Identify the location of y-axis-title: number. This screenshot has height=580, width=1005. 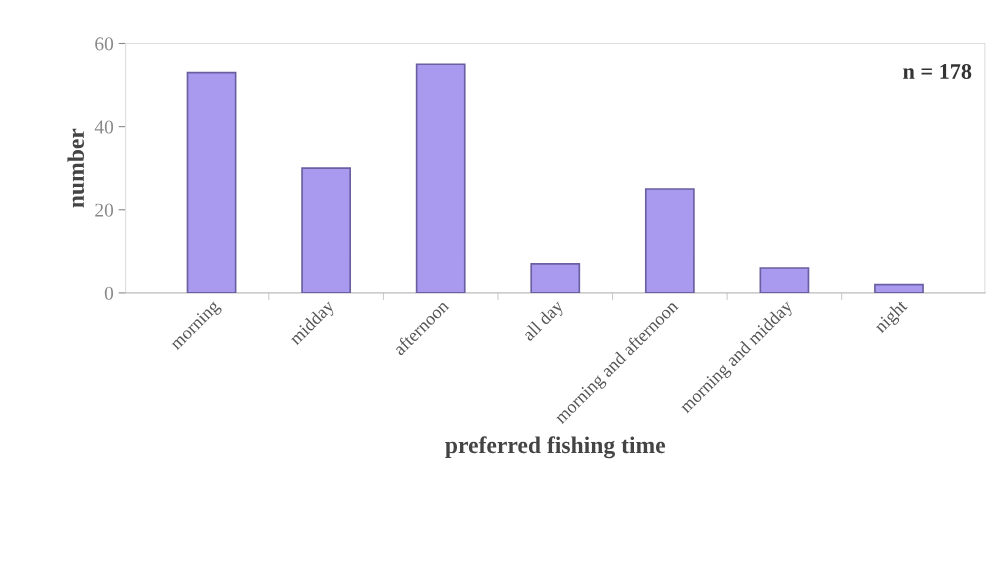
(76, 168).